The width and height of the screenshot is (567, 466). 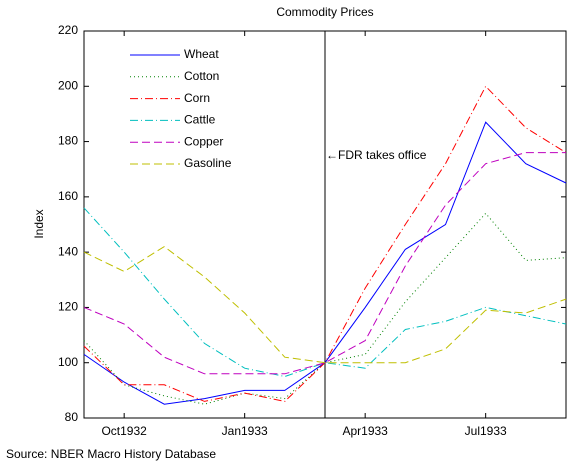 What do you see at coordinates (68, 30) in the screenshot?
I see `y-tick-label: 220` at bounding box center [68, 30].